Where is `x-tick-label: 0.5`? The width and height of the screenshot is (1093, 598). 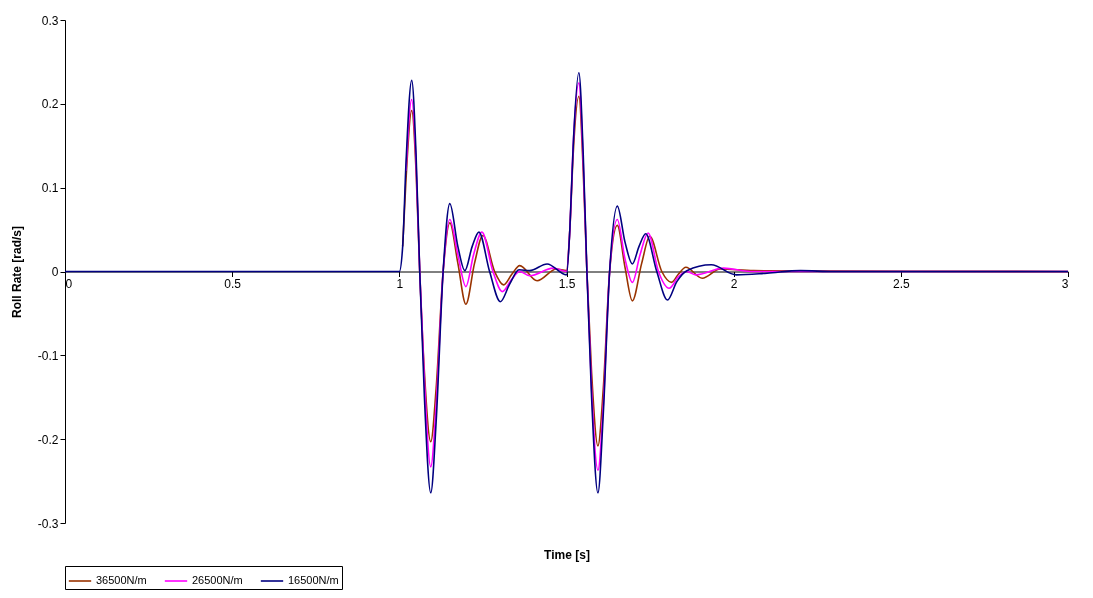 x-tick-label: 0.5 is located at coordinates (233, 284).